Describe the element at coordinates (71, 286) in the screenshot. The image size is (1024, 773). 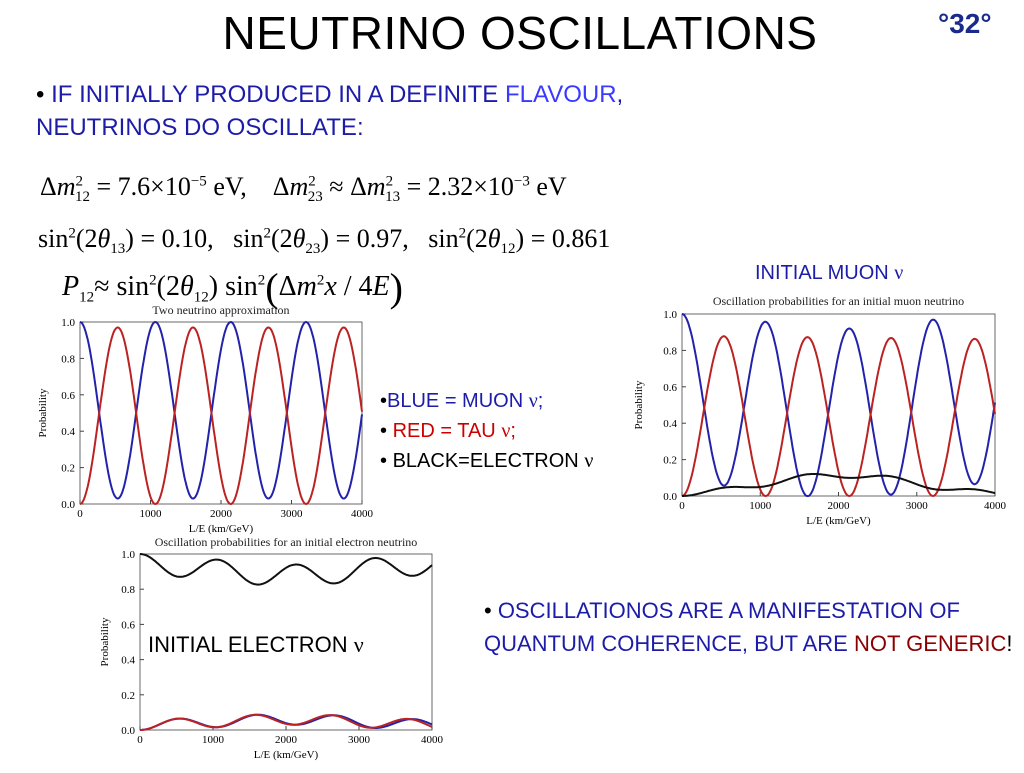
I see `eq-P: P` at that location.